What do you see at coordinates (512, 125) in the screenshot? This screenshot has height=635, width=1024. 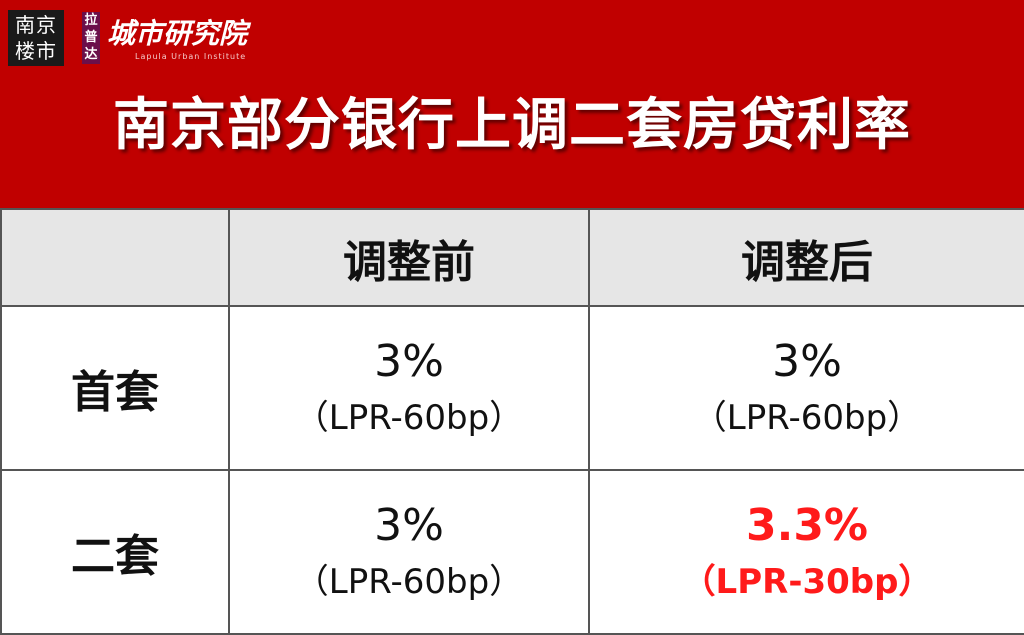 I see `title: 南京部分银行上调二套房贷利率` at bounding box center [512, 125].